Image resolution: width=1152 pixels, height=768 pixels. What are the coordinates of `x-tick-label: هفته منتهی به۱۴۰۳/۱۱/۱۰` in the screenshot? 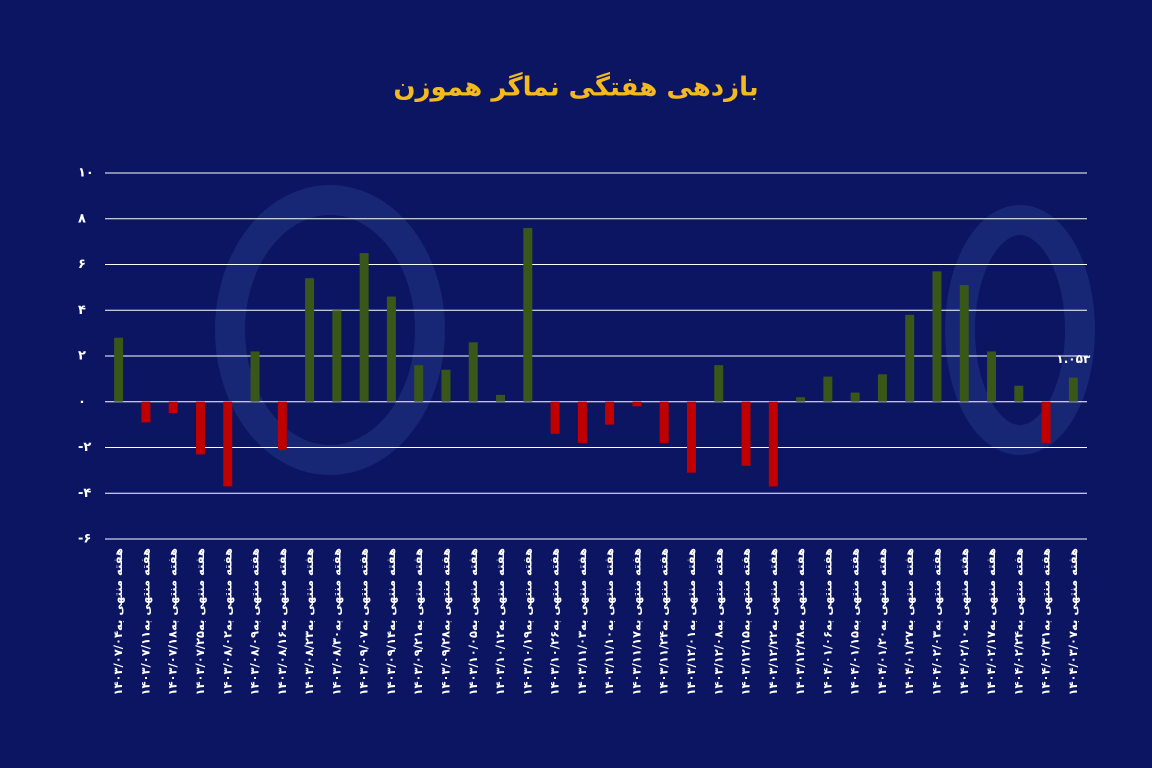 It's located at (609, 622).